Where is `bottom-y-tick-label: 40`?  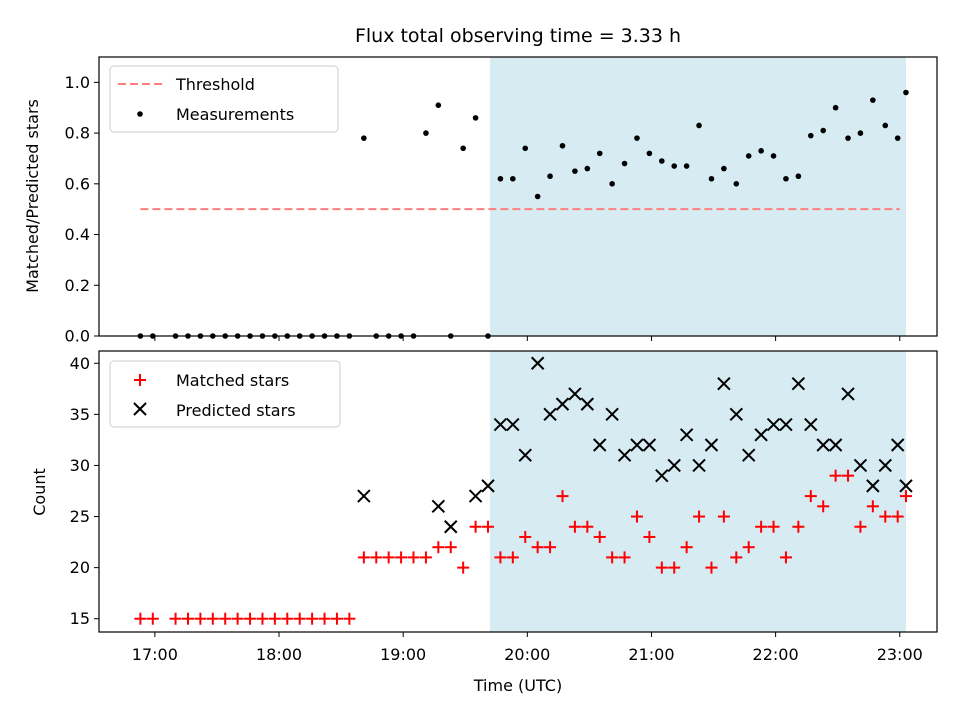 bottom-y-tick-label: 40 is located at coordinates (80, 363).